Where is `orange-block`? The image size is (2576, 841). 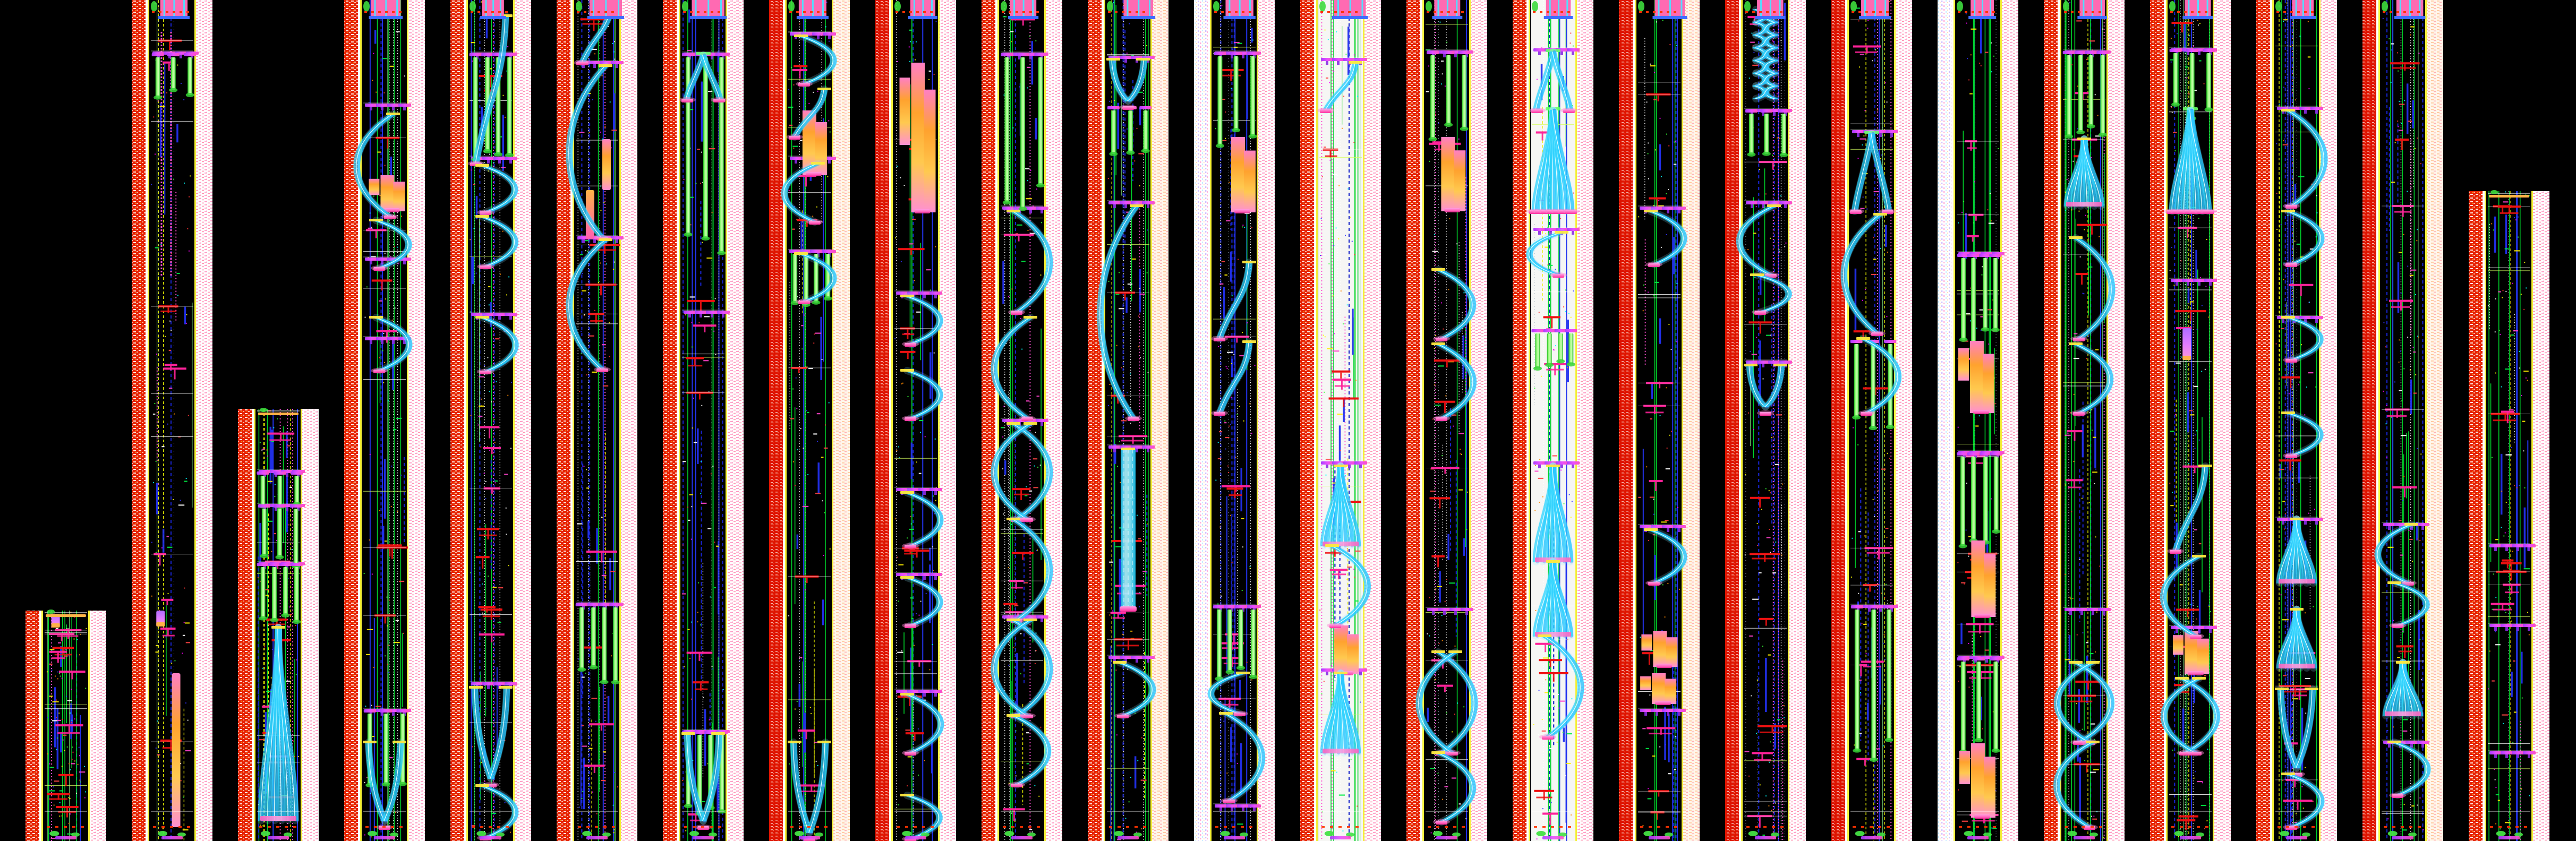 orange-block is located at coordinates (1659, 689).